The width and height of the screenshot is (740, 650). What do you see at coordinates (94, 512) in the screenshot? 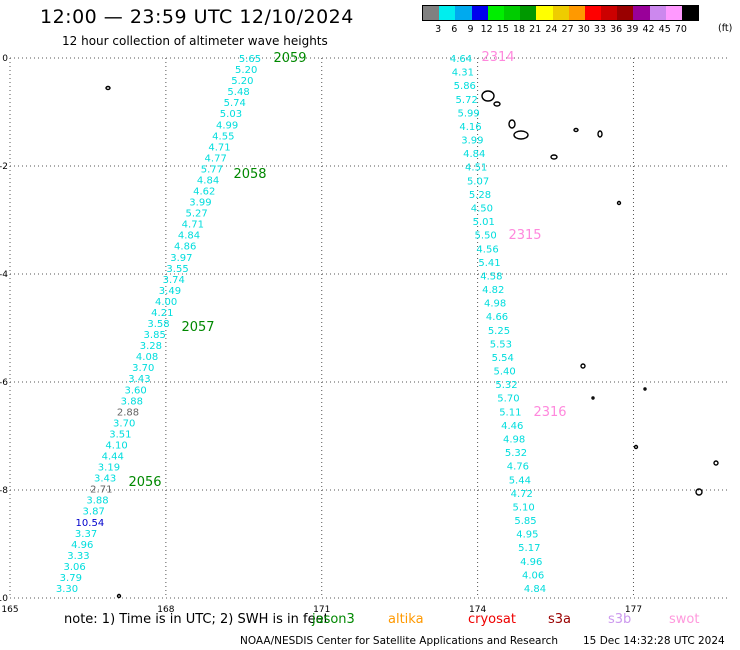
I see `swh-value-label: 3.87` at bounding box center [94, 512].